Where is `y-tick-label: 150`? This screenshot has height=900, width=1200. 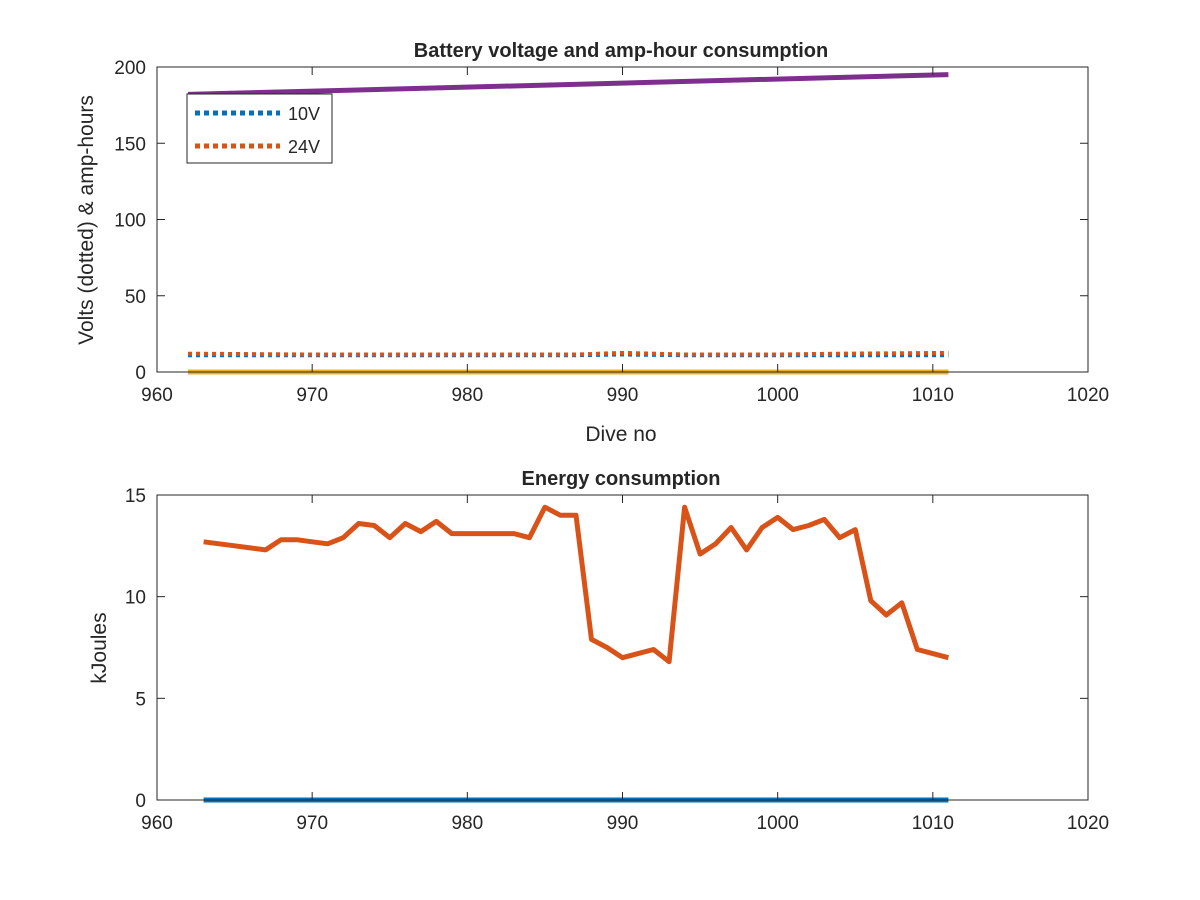 y-tick-label: 150 is located at coordinates (130, 144).